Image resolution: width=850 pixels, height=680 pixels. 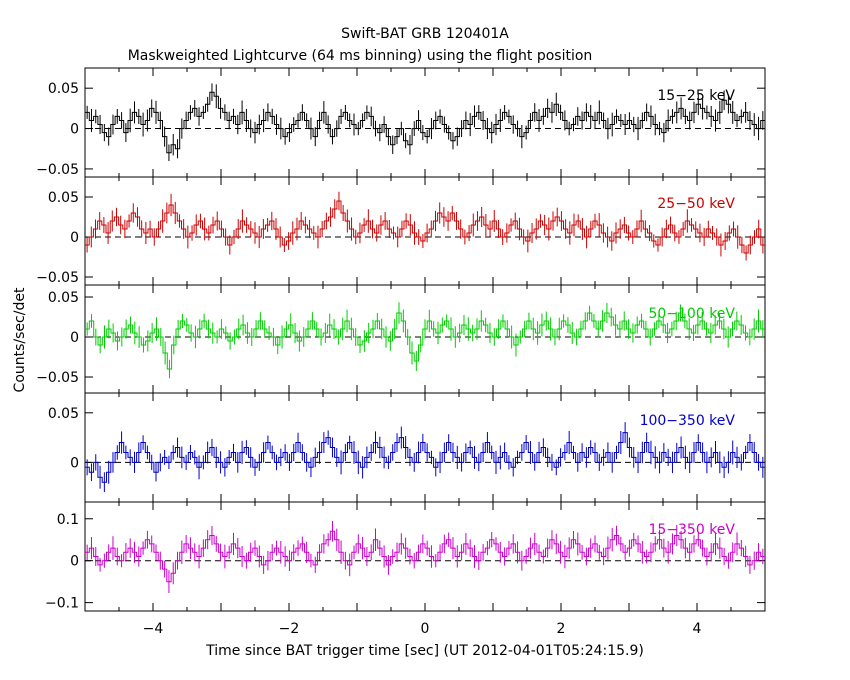 What do you see at coordinates (68, 520) in the screenshot?
I see `y-tick-label: 0.1` at bounding box center [68, 520].